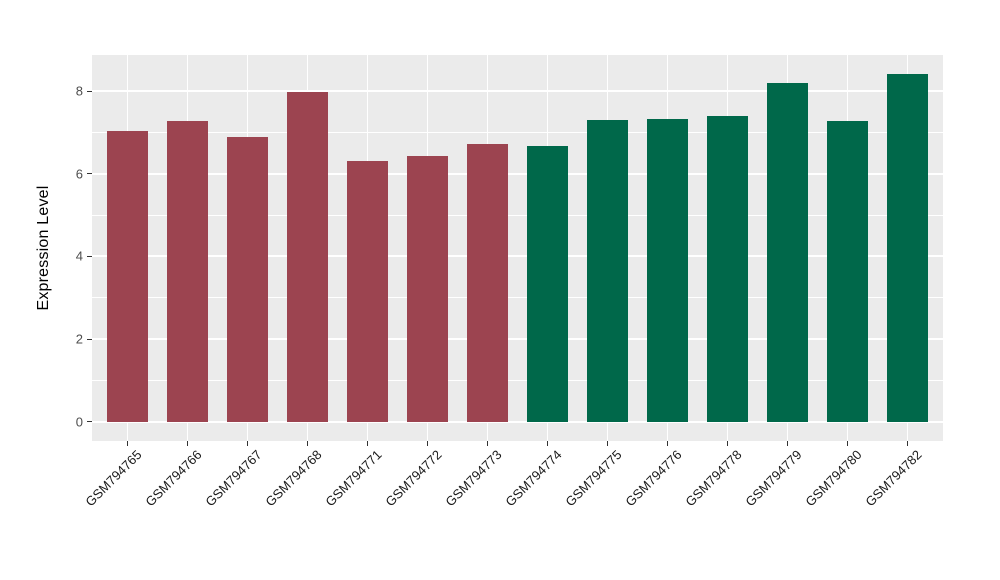 The width and height of the screenshot is (1000, 580). Describe the element at coordinates (233, 478) in the screenshot. I see `x-tick-label-text: GSM794767` at that location.